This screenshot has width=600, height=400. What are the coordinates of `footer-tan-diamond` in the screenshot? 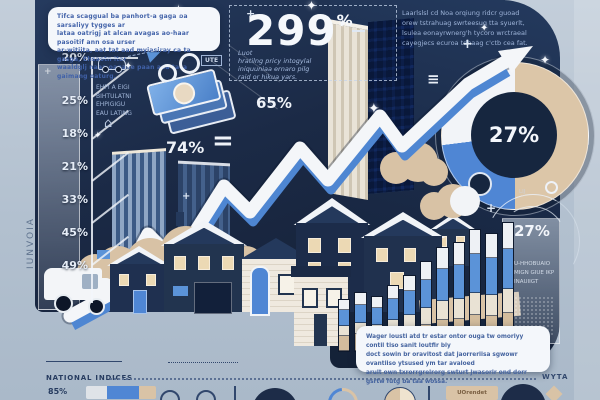 It's located at (554, 392).